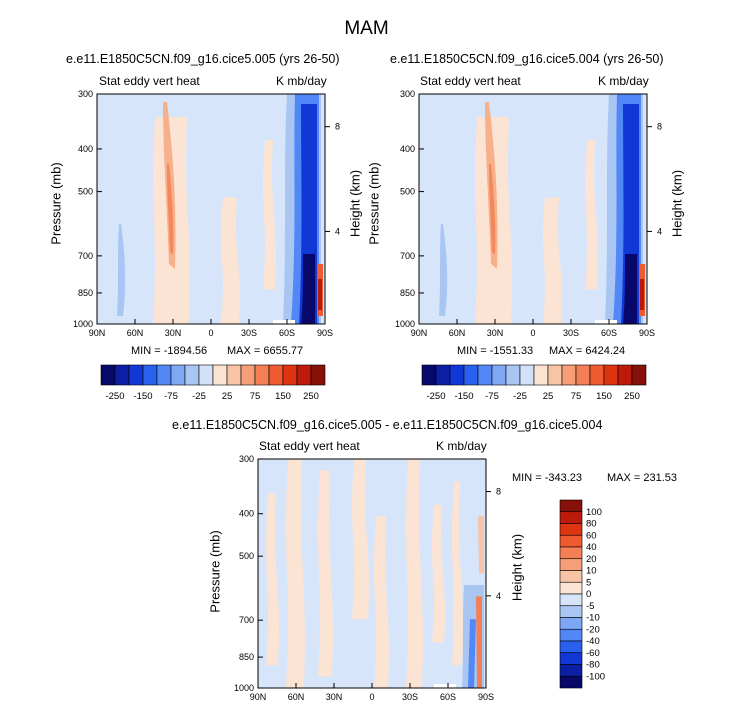 The height and width of the screenshot is (712, 733). Describe the element at coordinates (85, 293) in the screenshot. I see `y-tick-label: 850` at that location.